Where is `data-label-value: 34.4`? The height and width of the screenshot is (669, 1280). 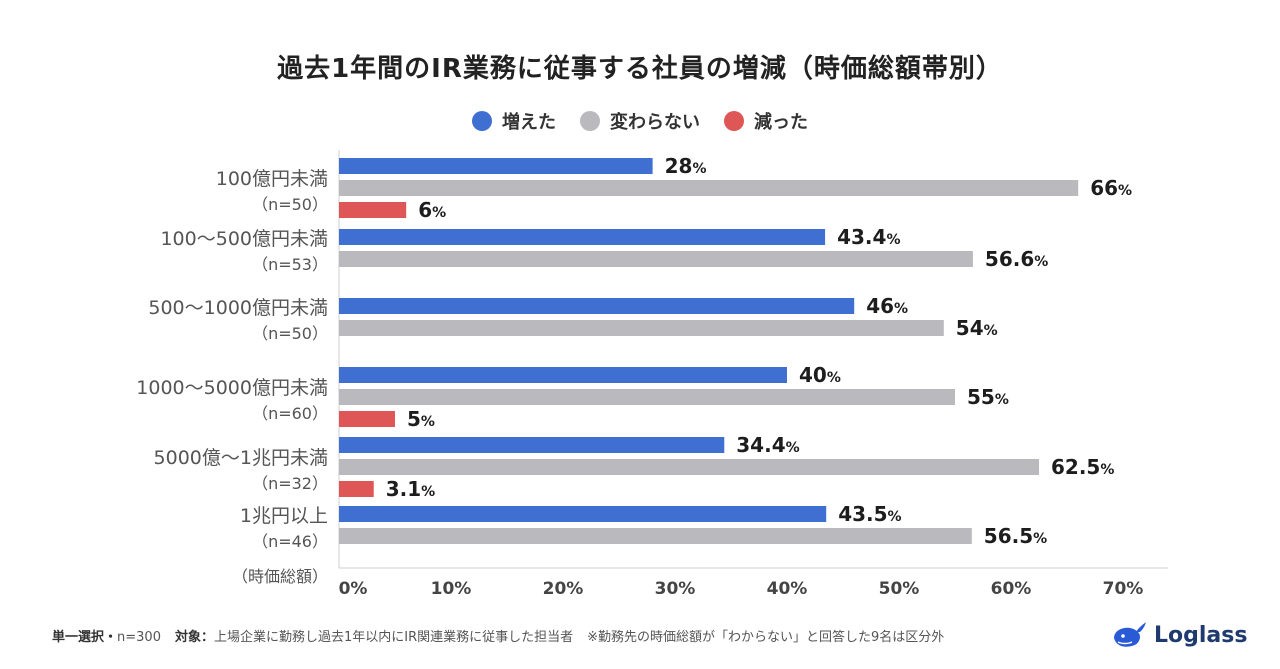 data-label-value: 34.4 is located at coordinates (760, 445).